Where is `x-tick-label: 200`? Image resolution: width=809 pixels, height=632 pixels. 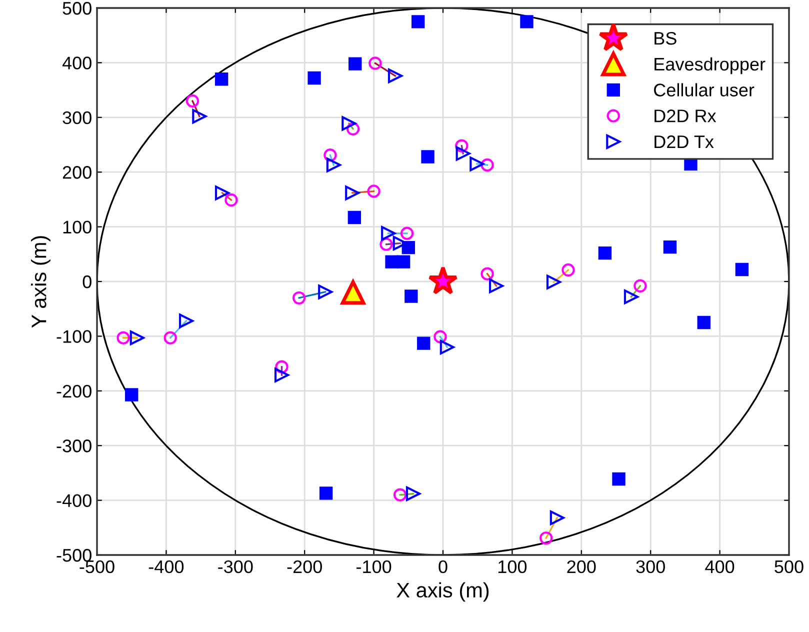
x-tick-label: 200 is located at coordinates (581, 567).